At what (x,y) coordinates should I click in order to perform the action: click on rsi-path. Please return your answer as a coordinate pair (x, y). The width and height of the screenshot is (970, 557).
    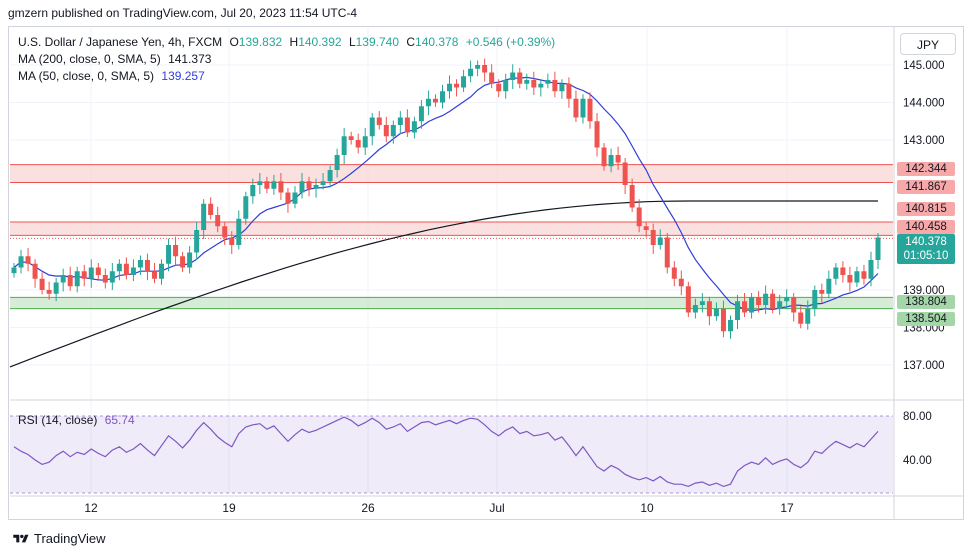
    Looking at the image, I should click on (446, 452).